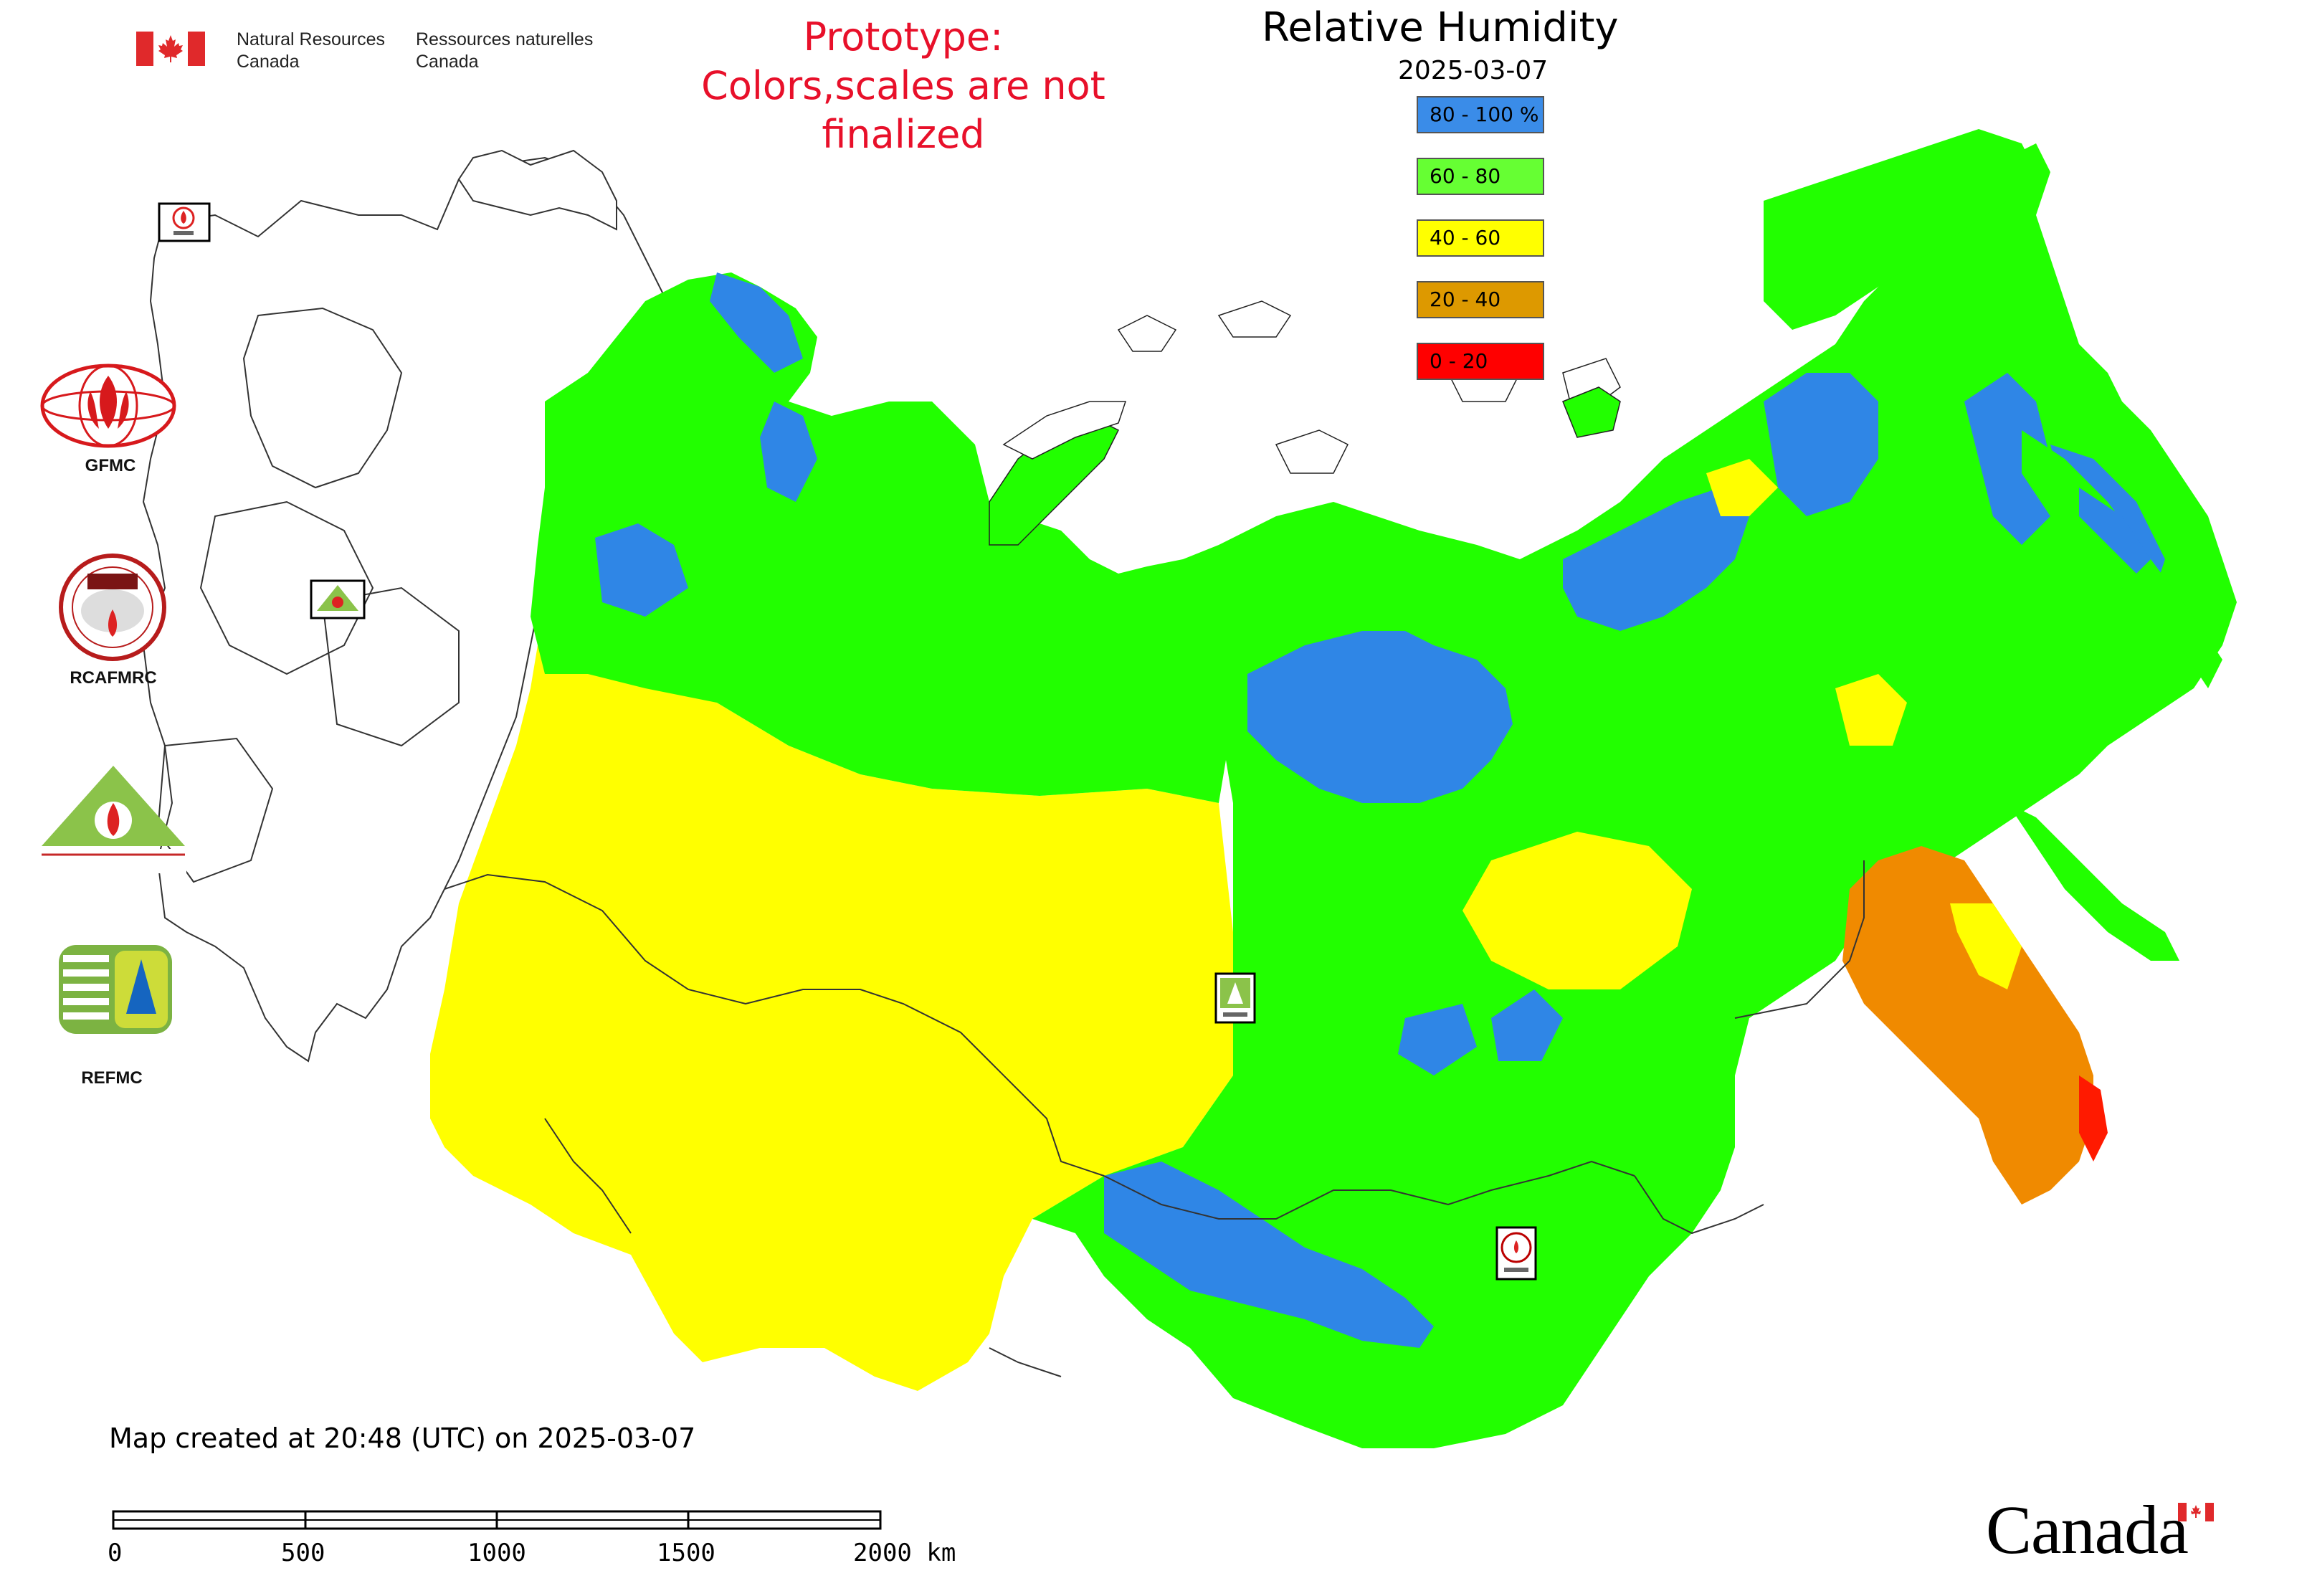 The image size is (2302, 1596). What do you see at coordinates (312, 39) in the screenshot?
I see `org-name-english-line1: Natural Resources` at bounding box center [312, 39].